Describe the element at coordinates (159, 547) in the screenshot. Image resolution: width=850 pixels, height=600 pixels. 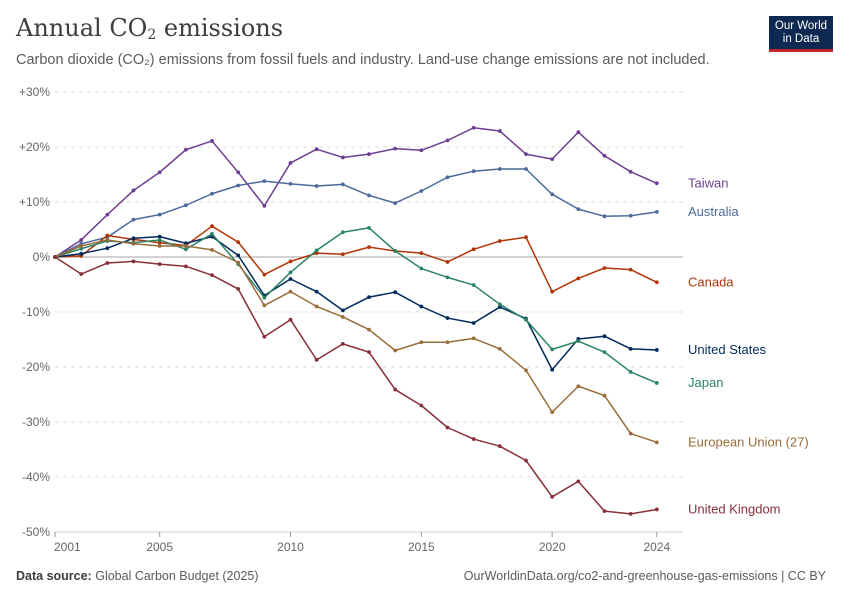
I see `x-tick-label: 2005` at that location.